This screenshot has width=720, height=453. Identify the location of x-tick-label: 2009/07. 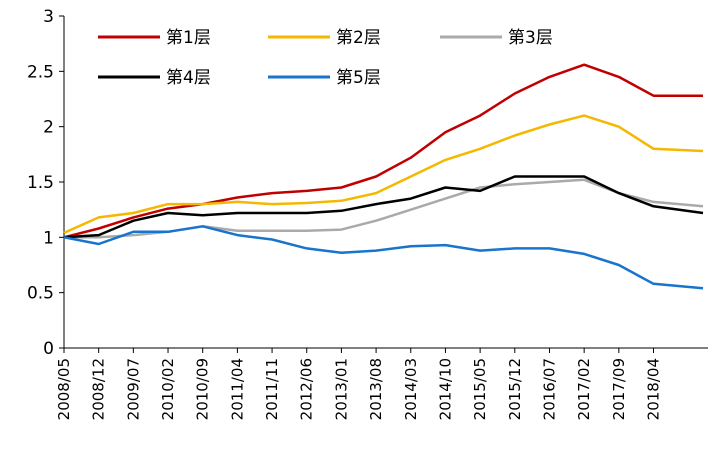
(133, 389).